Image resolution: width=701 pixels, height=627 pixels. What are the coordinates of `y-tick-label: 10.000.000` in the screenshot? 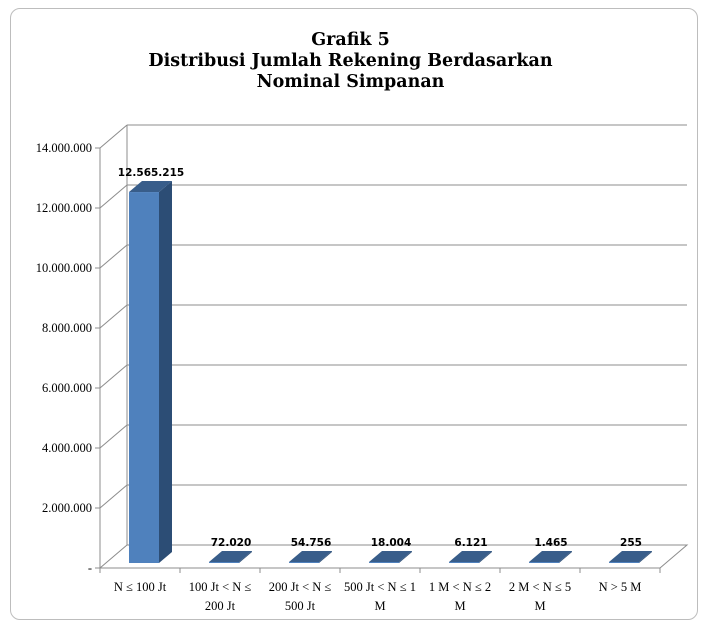 It's located at (64, 268).